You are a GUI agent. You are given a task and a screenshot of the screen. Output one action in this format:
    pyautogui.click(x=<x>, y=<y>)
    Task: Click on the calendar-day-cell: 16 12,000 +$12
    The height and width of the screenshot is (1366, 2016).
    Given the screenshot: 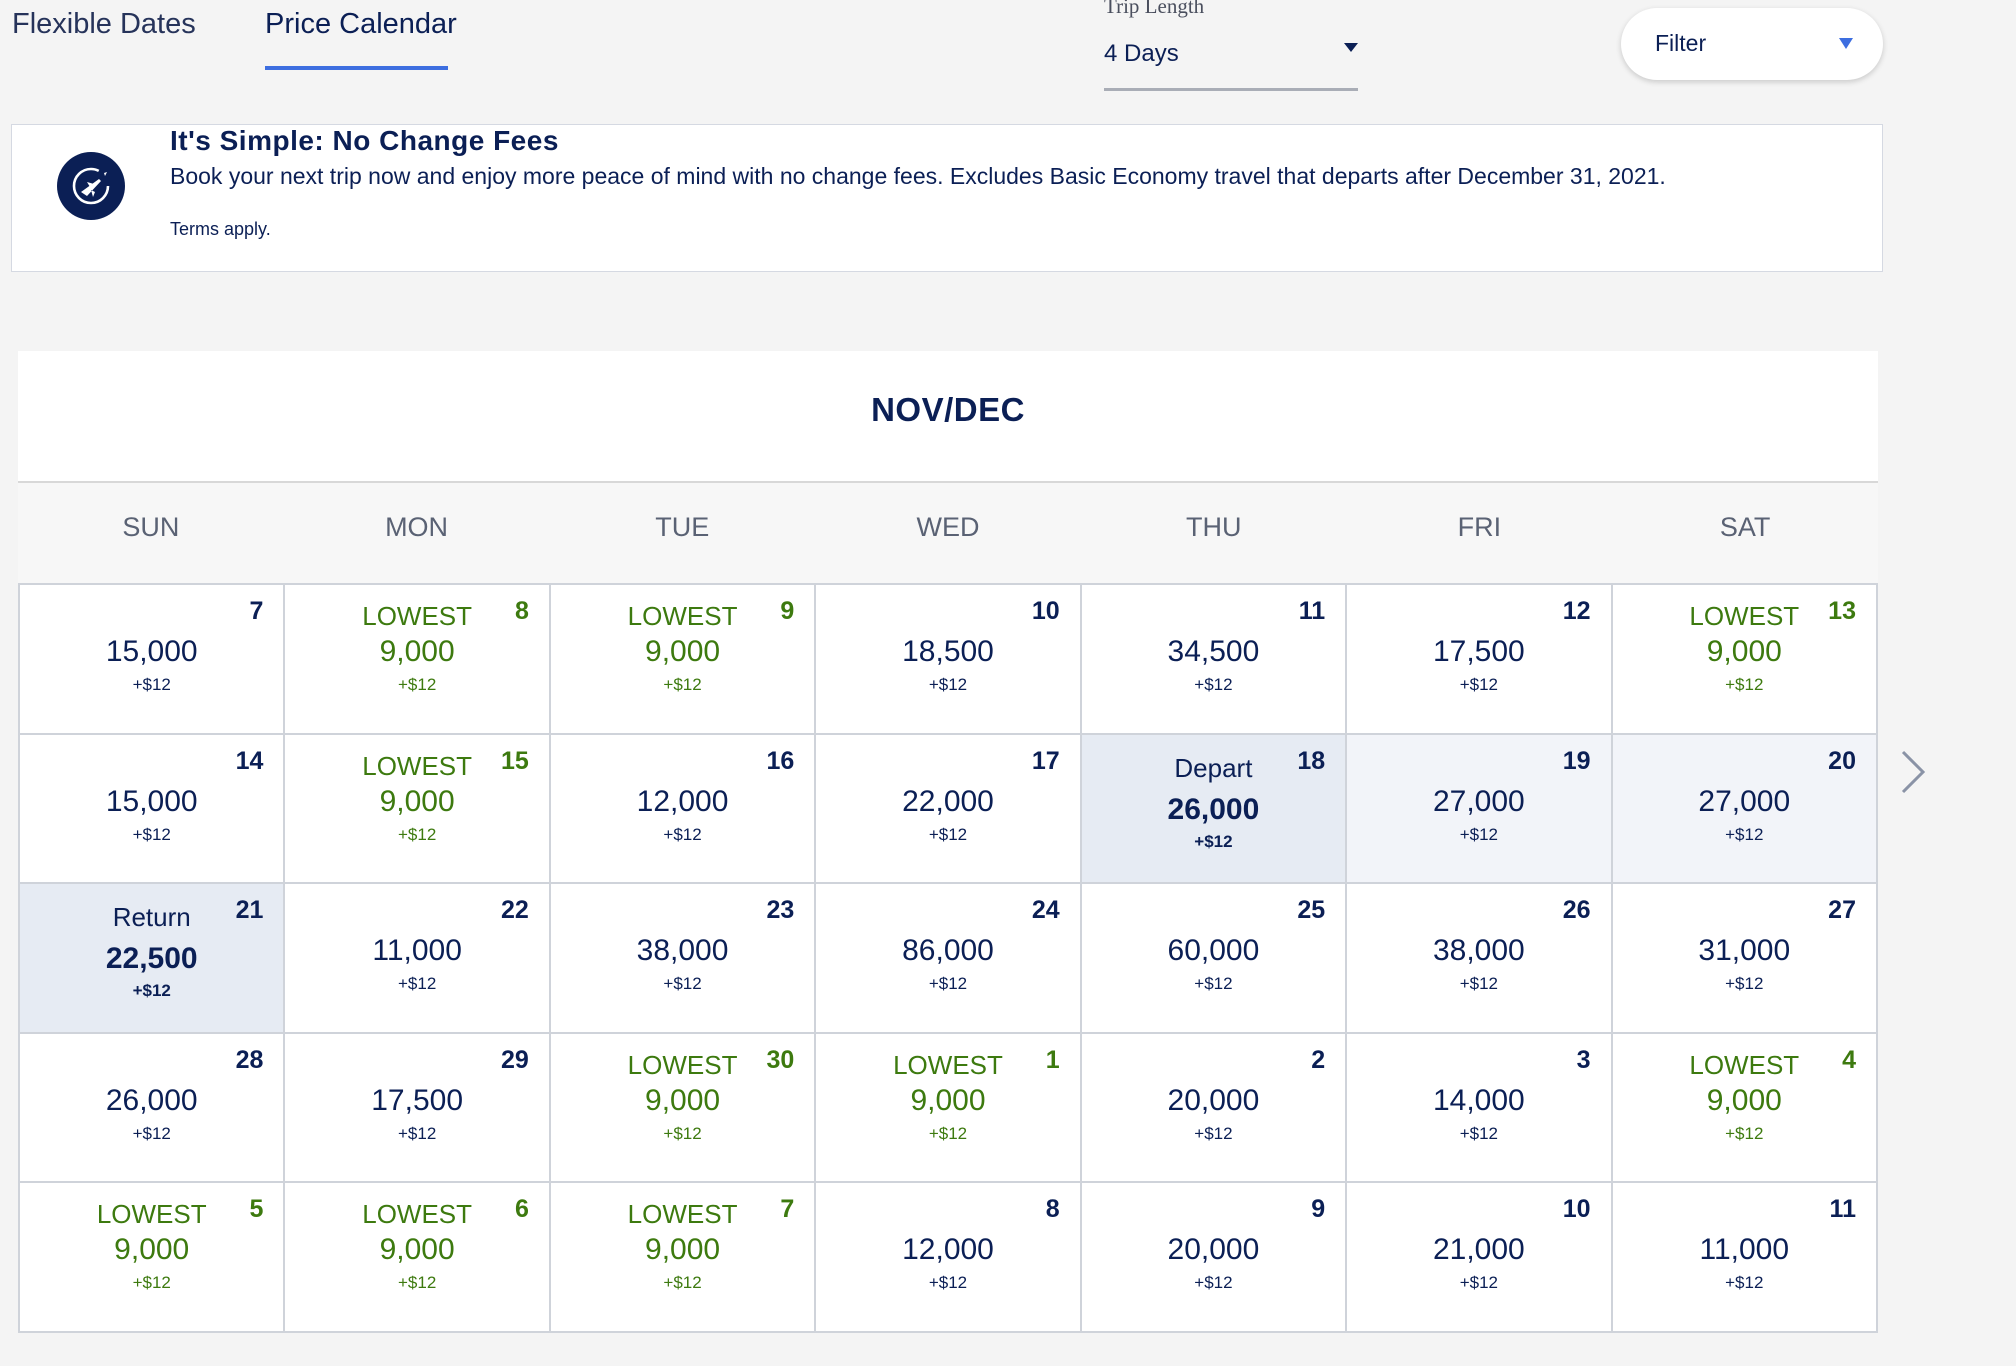 What is the action you would take?
    pyautogui.click(x=683, y=809)
    